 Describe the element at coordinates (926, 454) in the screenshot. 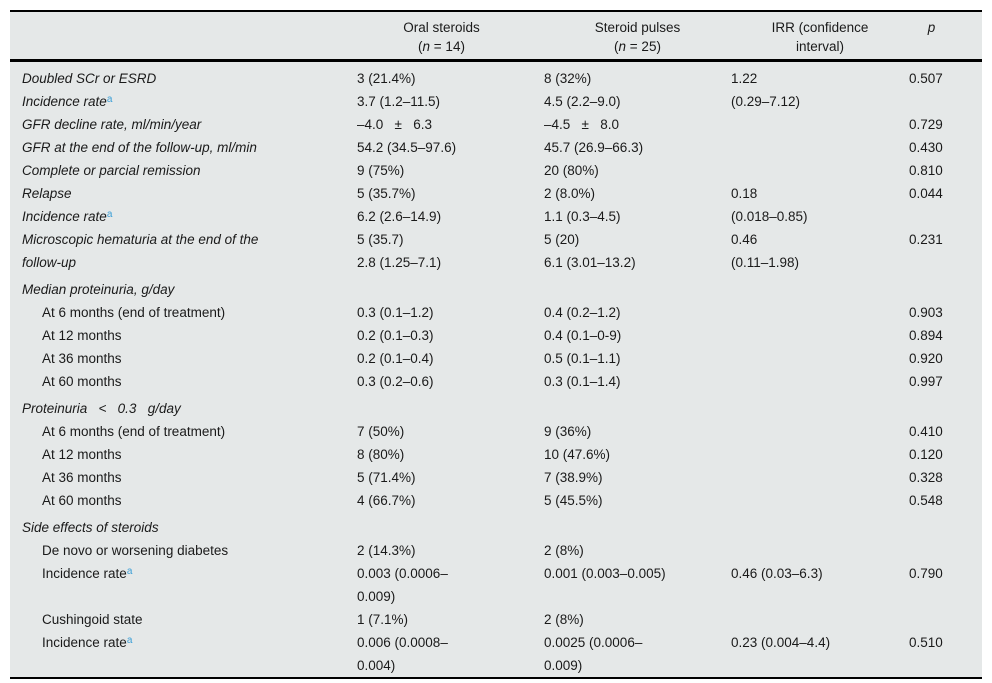

I see `cell-p: 0.120` at that location.